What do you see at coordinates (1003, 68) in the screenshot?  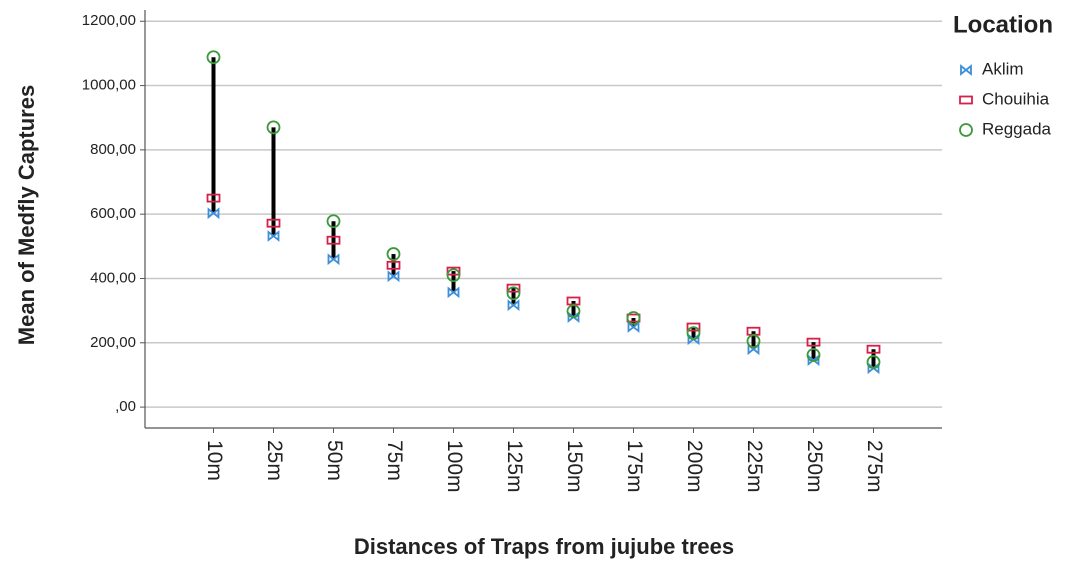 I see `legend-label: Aklim` at bounding box center [1003, 68].